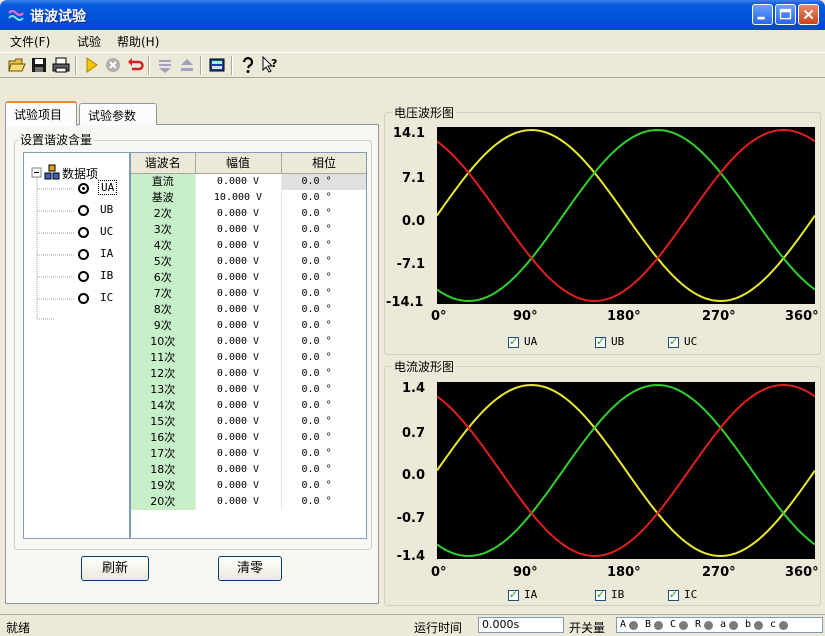 The image size is (825, 636). I want to click on down-icon, so click(165, 65).